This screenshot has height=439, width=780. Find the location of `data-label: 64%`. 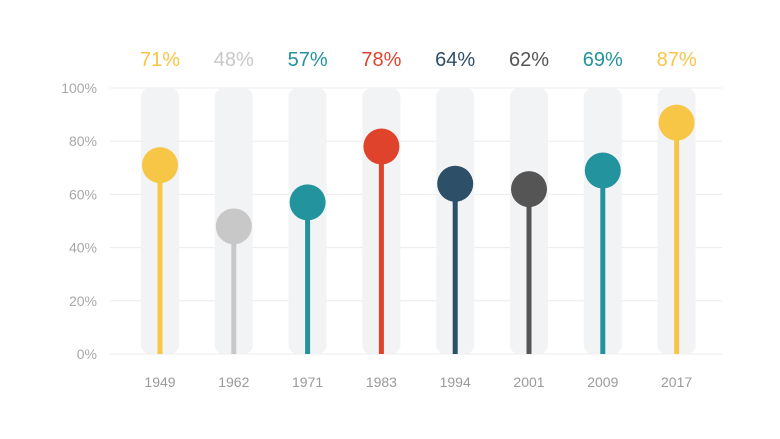

data-label: 64% is located at coordinates (455, 60).